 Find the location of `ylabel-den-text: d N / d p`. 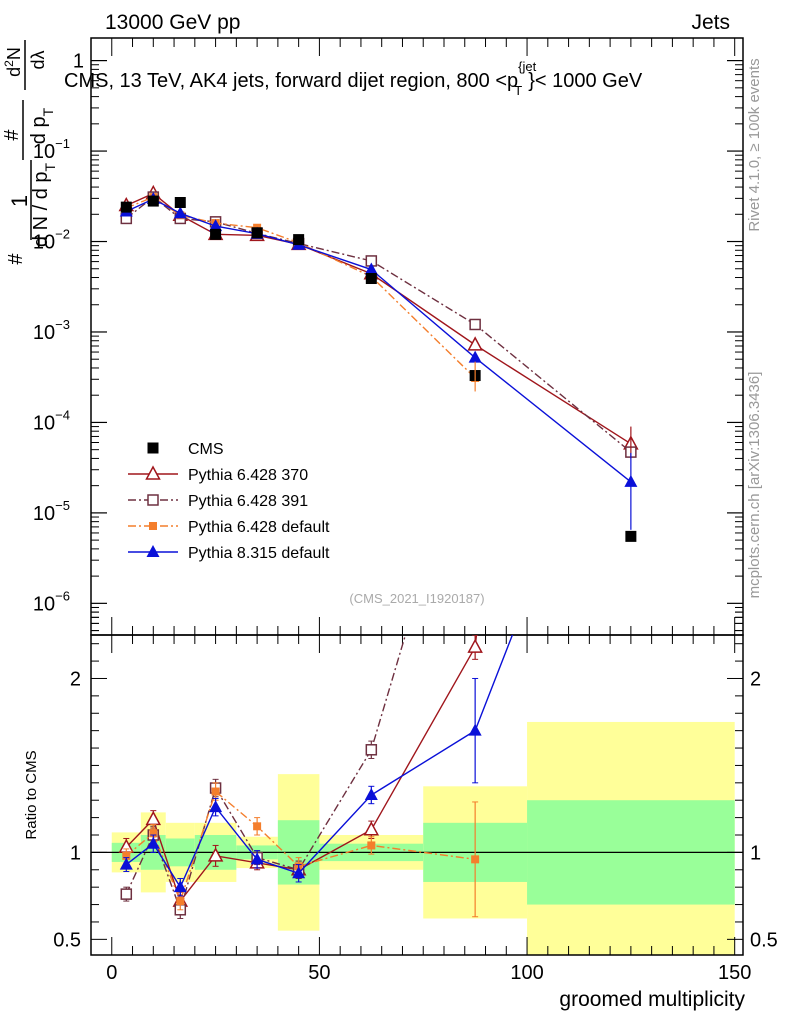

ylabel-den-text: d N / d p is located at coordinates (41, 209).